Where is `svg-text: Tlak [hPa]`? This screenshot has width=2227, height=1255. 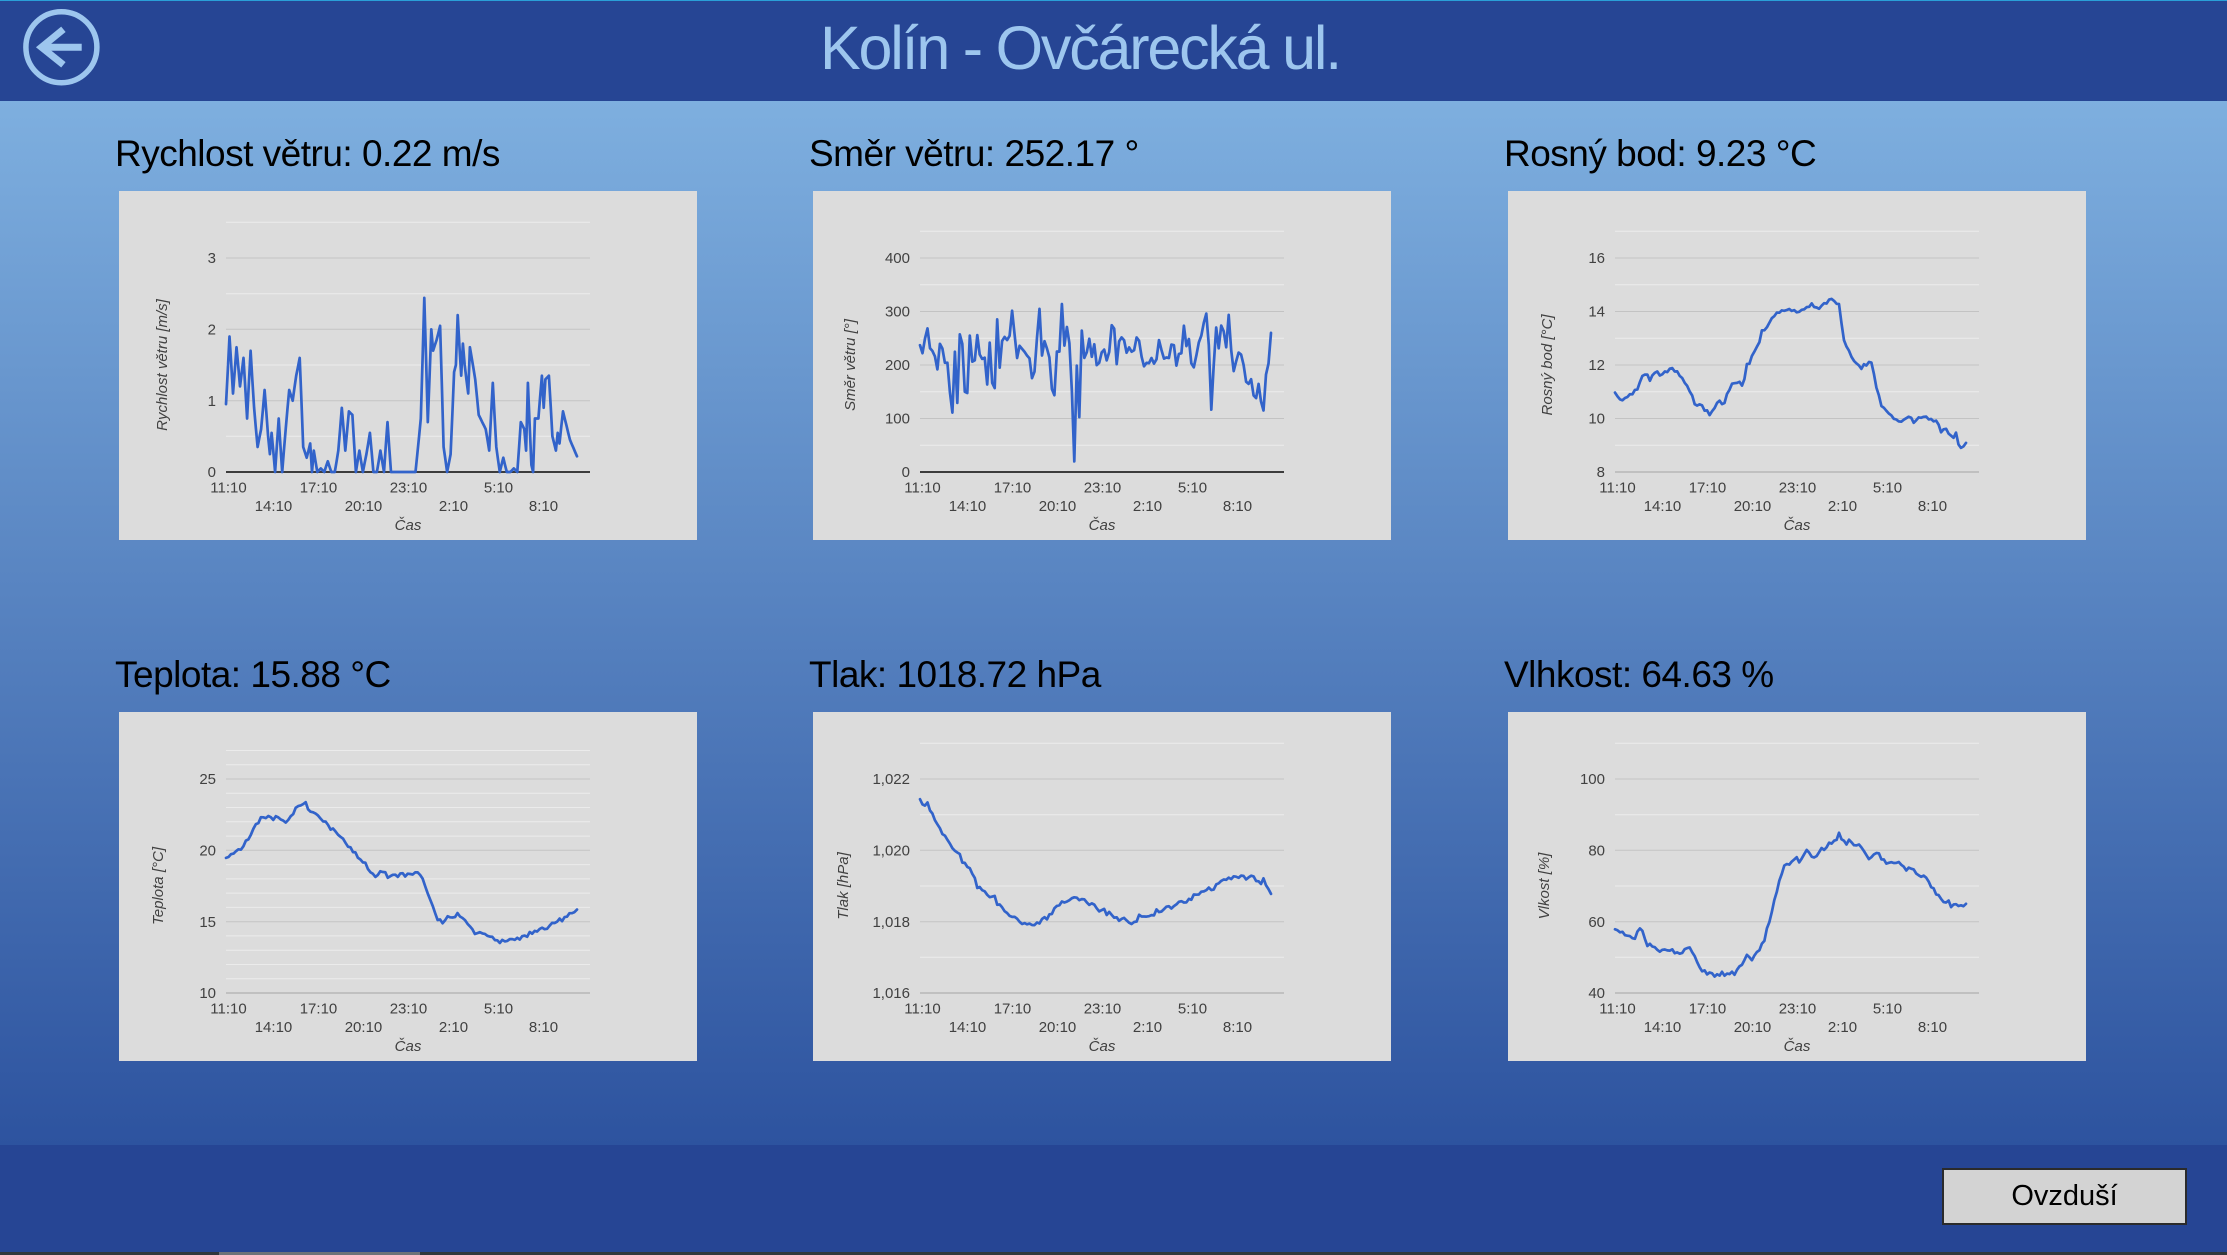 svg-text: Tlak [hPa] is located at coordinates (843, 885).